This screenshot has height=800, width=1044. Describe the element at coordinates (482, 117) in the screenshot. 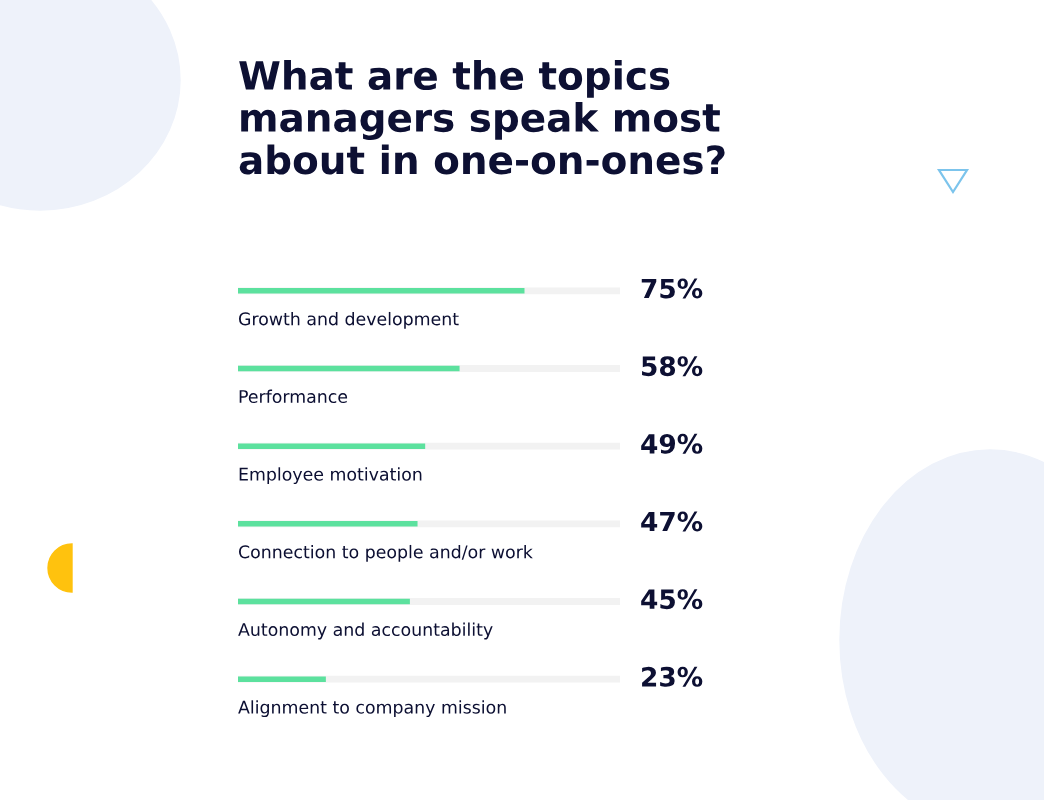

I see `chart-title: What are the topics managers speak most about in one-on-ones?` at that location.